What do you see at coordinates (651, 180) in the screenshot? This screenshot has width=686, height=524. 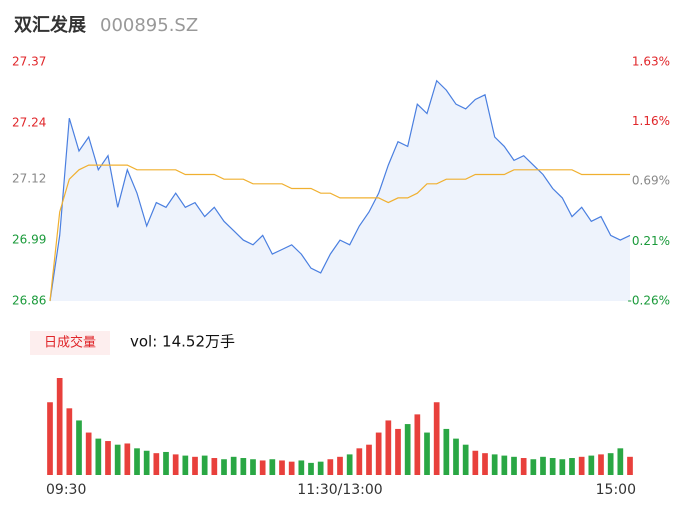 I see `y2-tick-label: 0.69%` at bounding box center [651, 180].